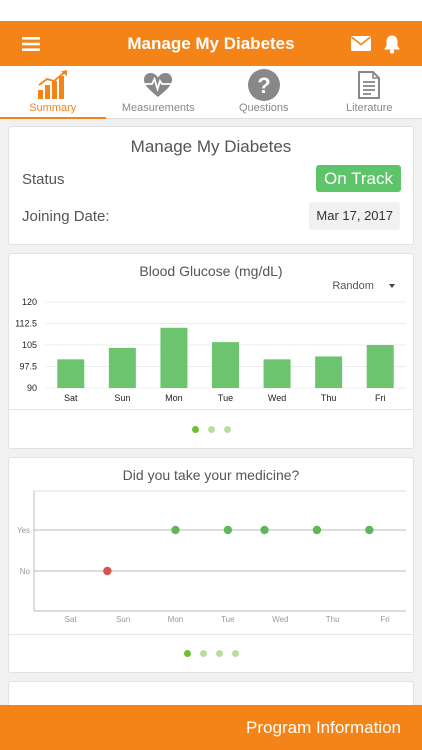 This screenshot has height=750, width=422. Describe the element at coordinates (29, 302) in the screenshot. I see `y-tick-label: 120` at that location.